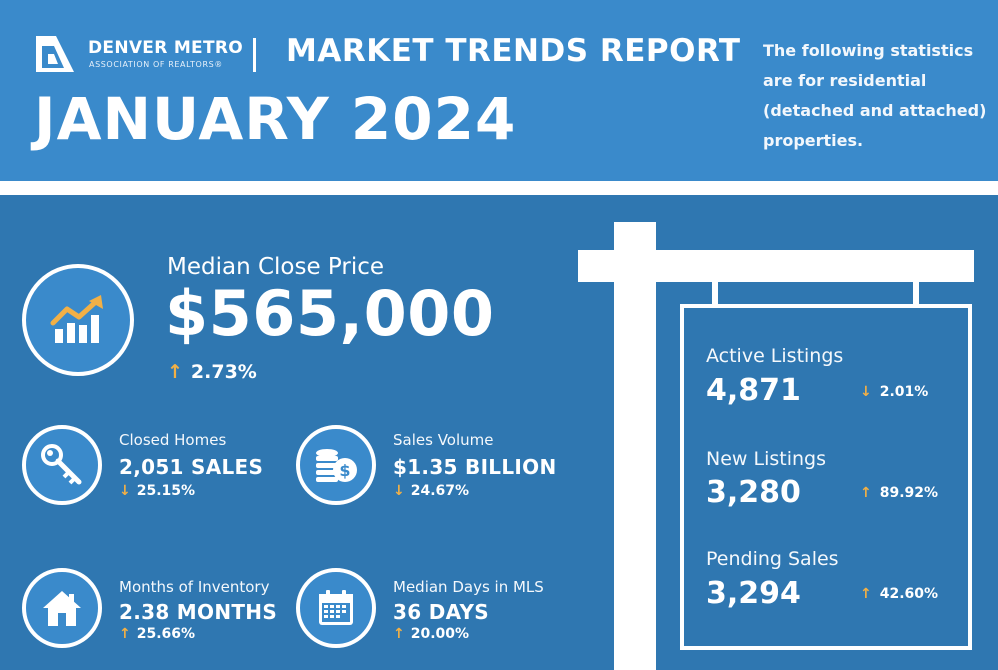 The image size is (998, 670). I want to click on sales-volume-change: ↓ 24.67%, so click(431, 491).